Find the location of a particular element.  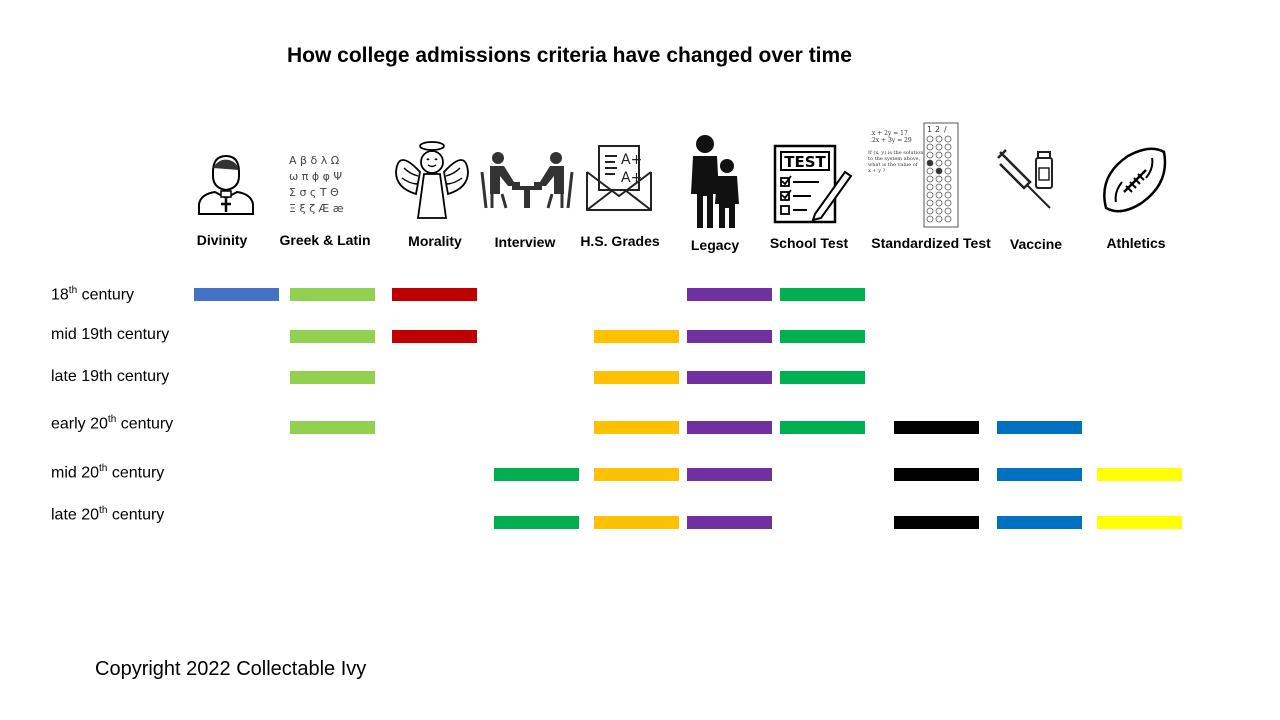

test-paper-icon: TEST is located at coordinates (813, 184).